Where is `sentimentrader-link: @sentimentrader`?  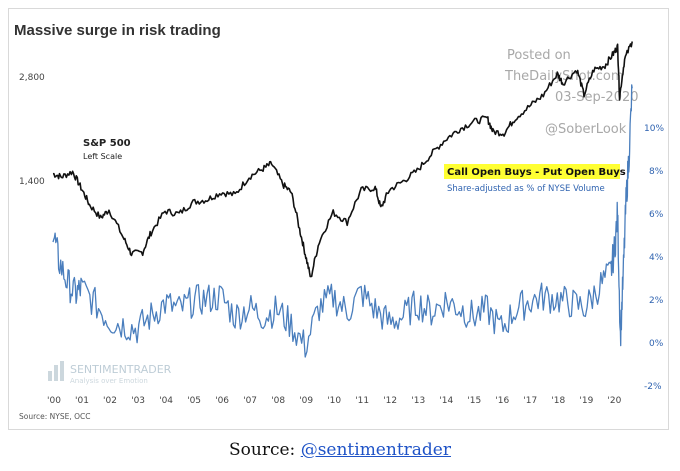 sentimentrader-link: @sentimentrader is located at coordinates (375, 450).